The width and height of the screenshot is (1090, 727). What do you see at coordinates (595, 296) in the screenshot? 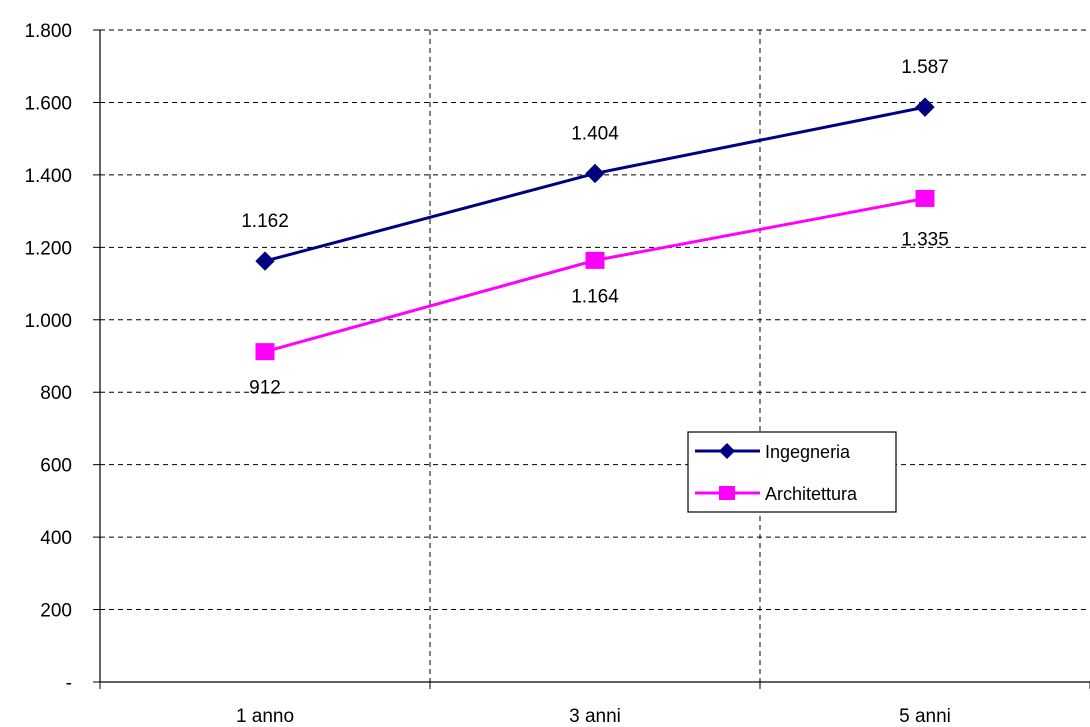
I see `data-label: 1.164` at bounding box center [595, 296].